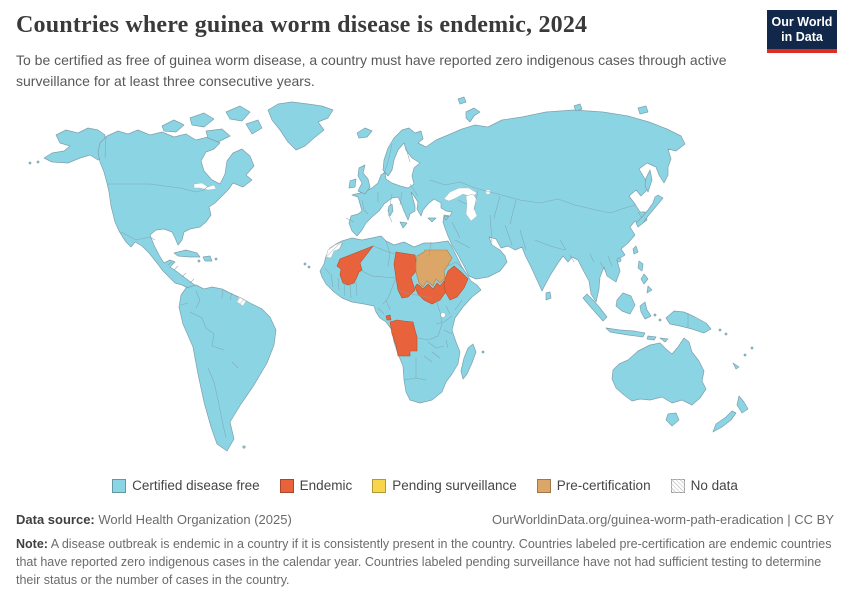  What do you see at coordinates (688, 322) in the screenshot?
I see `map-region-new-guinea` at bounding box center [688, 322].